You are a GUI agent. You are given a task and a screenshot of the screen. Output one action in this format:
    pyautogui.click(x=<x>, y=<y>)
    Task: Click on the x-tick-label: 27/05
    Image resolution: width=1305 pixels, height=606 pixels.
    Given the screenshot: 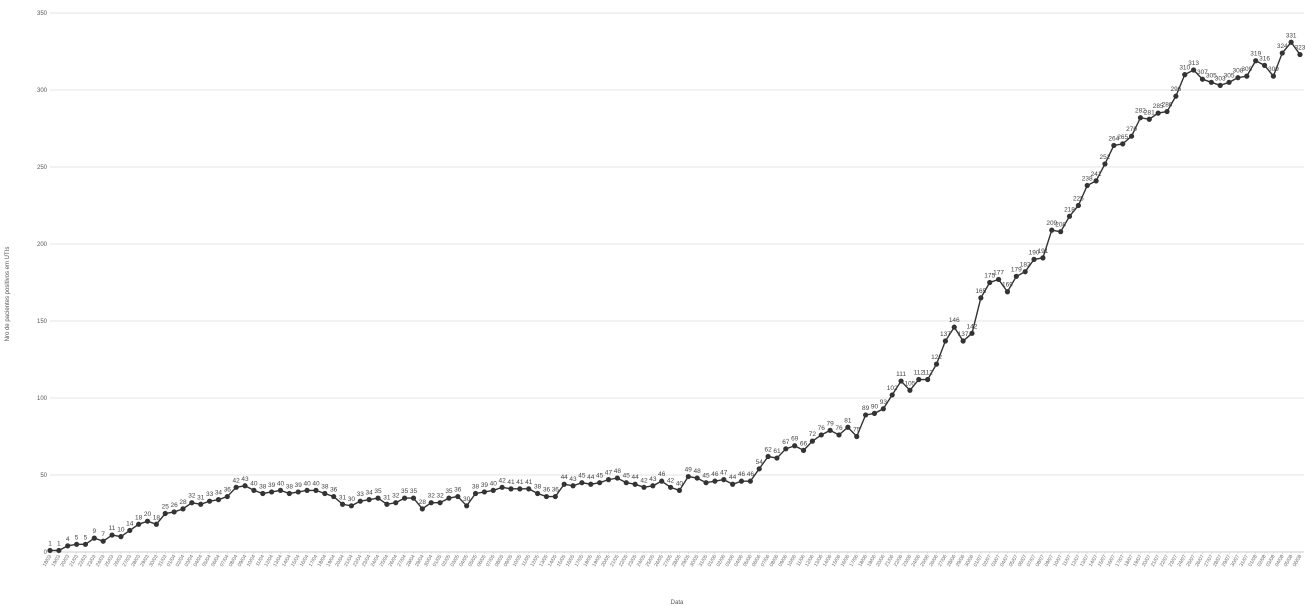 What is the action you would take?
    pyautogui.click(x=668, y=561)
    